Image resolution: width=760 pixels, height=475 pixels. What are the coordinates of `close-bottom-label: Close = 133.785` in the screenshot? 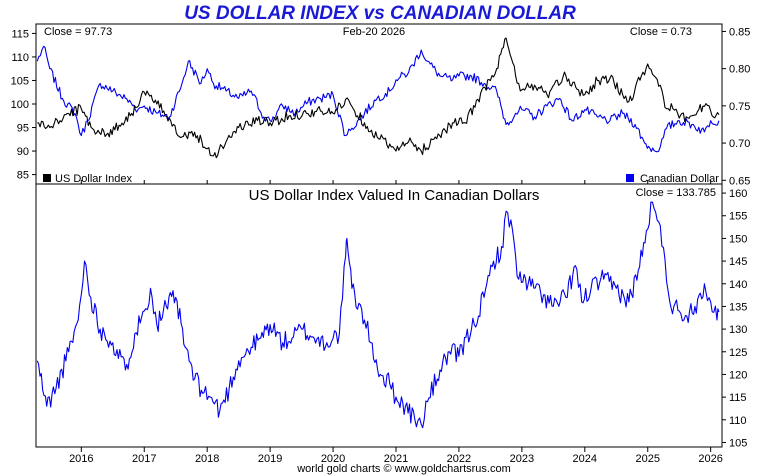 It's located at (676, 193).